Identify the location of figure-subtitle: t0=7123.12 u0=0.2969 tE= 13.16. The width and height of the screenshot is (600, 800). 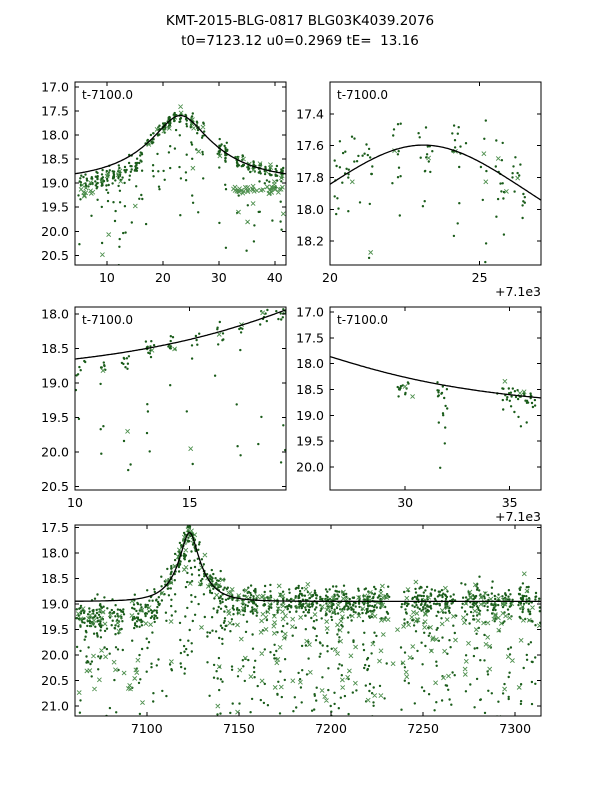
(300, 41).